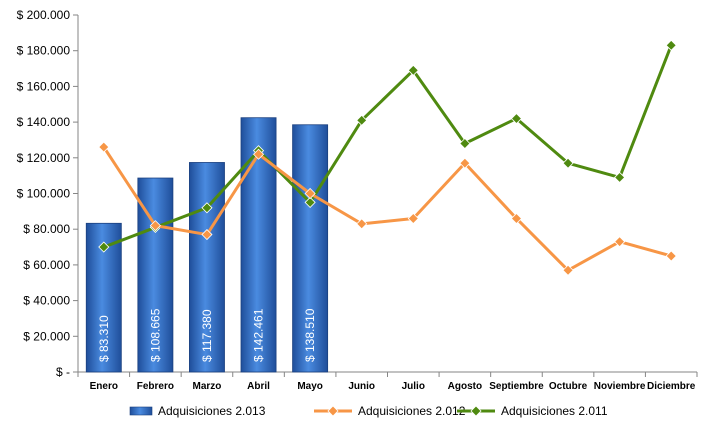  I want to click on legend-item: Adquisiciones 2.011, so click(532, 411).